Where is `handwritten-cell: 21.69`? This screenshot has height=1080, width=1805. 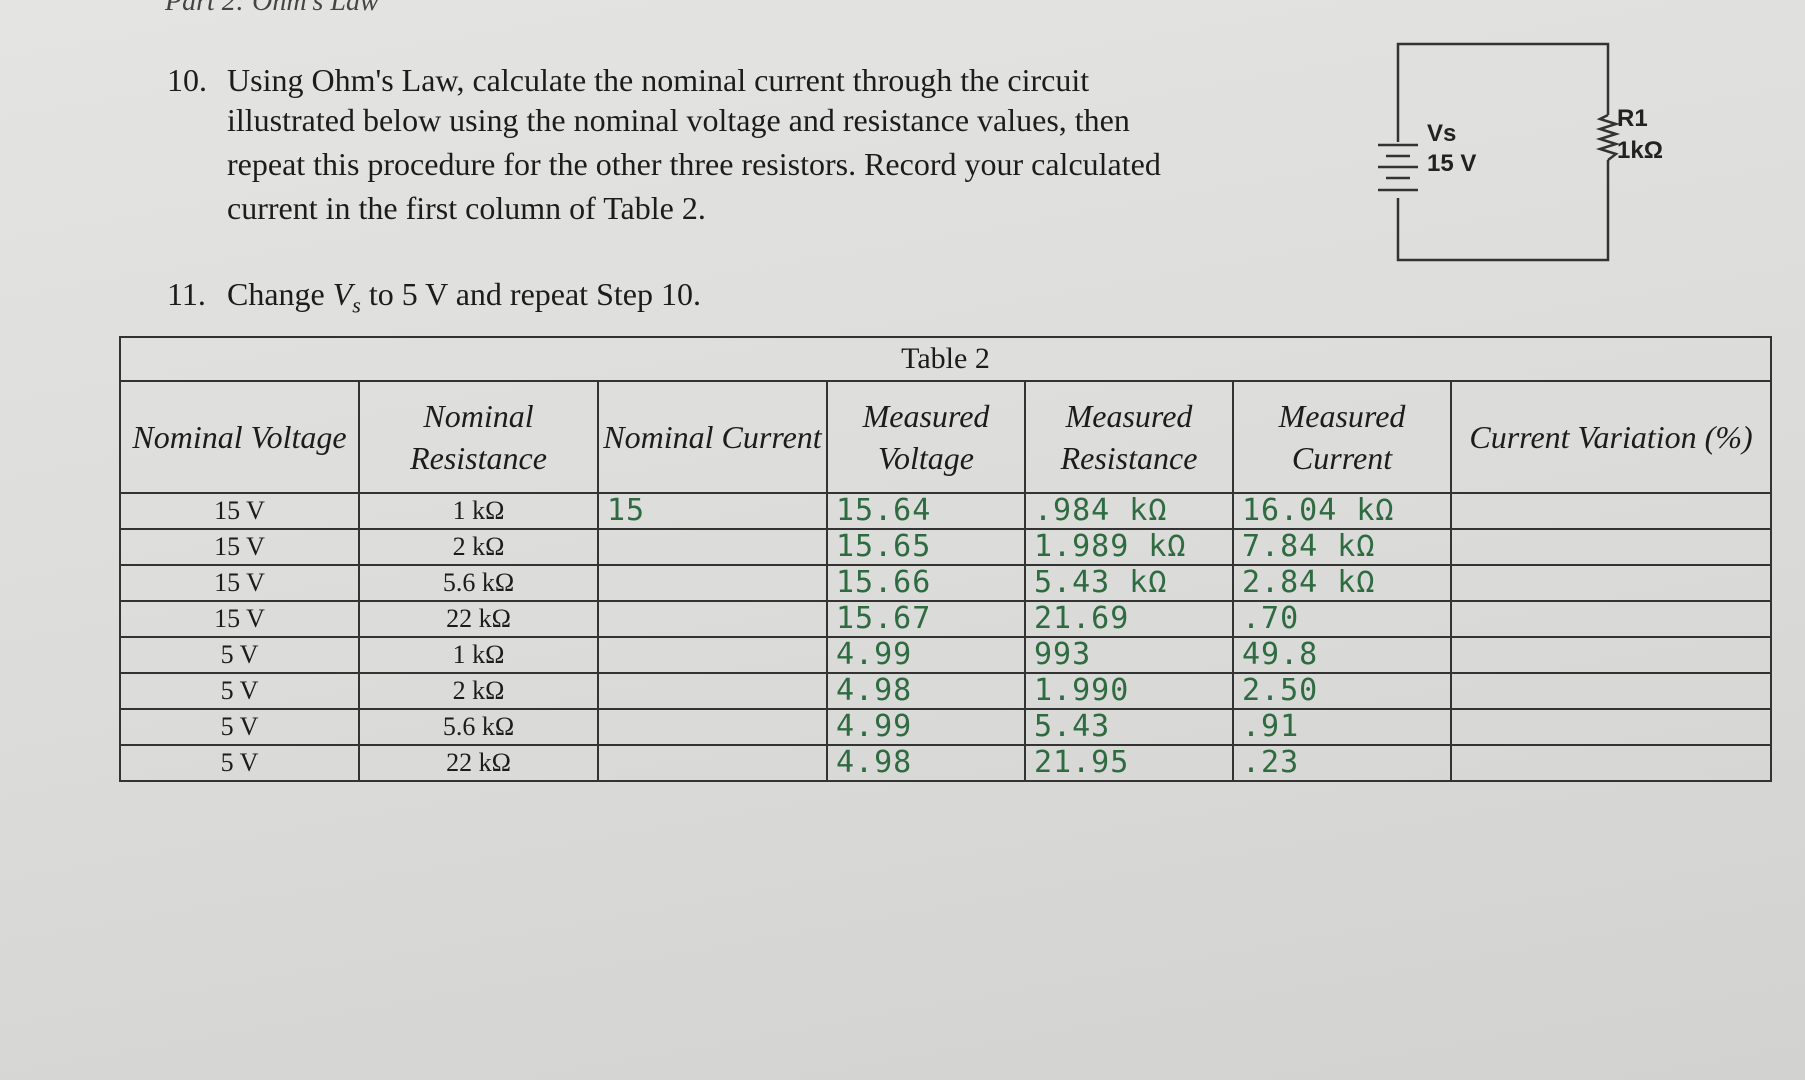
handwritten-cell: 21.69 is located at coordinates (1129, 619).